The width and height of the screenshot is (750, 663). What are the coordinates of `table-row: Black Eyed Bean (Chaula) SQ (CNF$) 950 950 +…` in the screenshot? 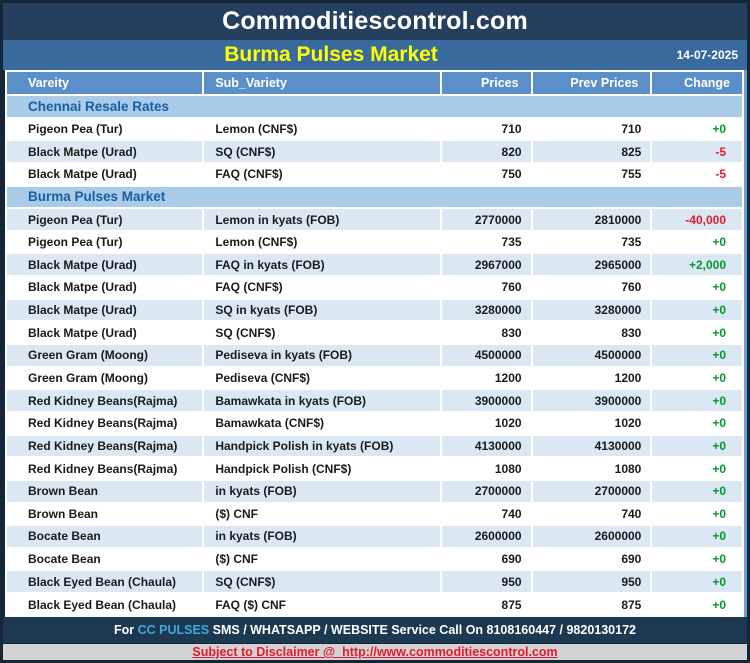 It's located at (374, 582).